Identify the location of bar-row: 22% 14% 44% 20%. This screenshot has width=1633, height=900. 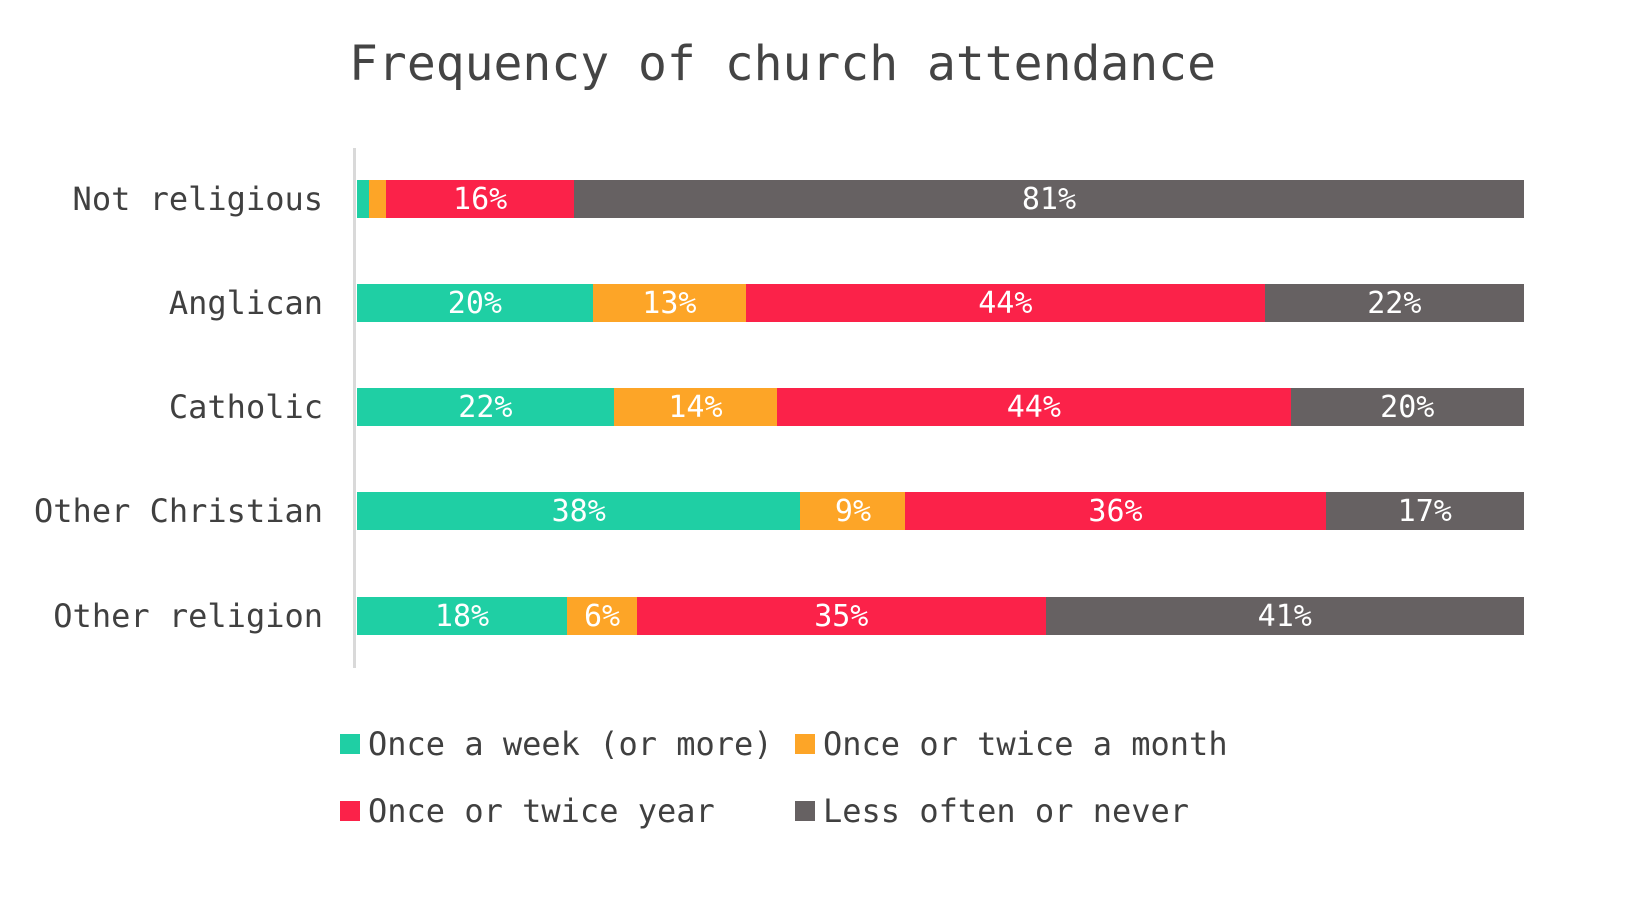
(940, 407).